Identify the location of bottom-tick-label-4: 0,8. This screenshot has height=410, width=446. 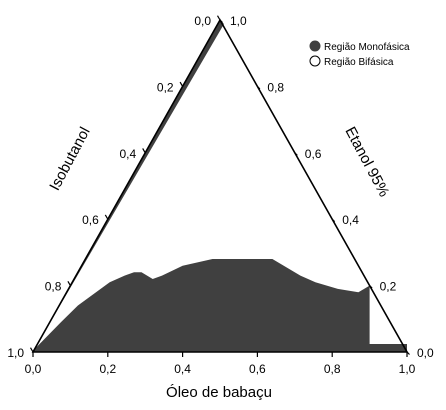
(332, 369).